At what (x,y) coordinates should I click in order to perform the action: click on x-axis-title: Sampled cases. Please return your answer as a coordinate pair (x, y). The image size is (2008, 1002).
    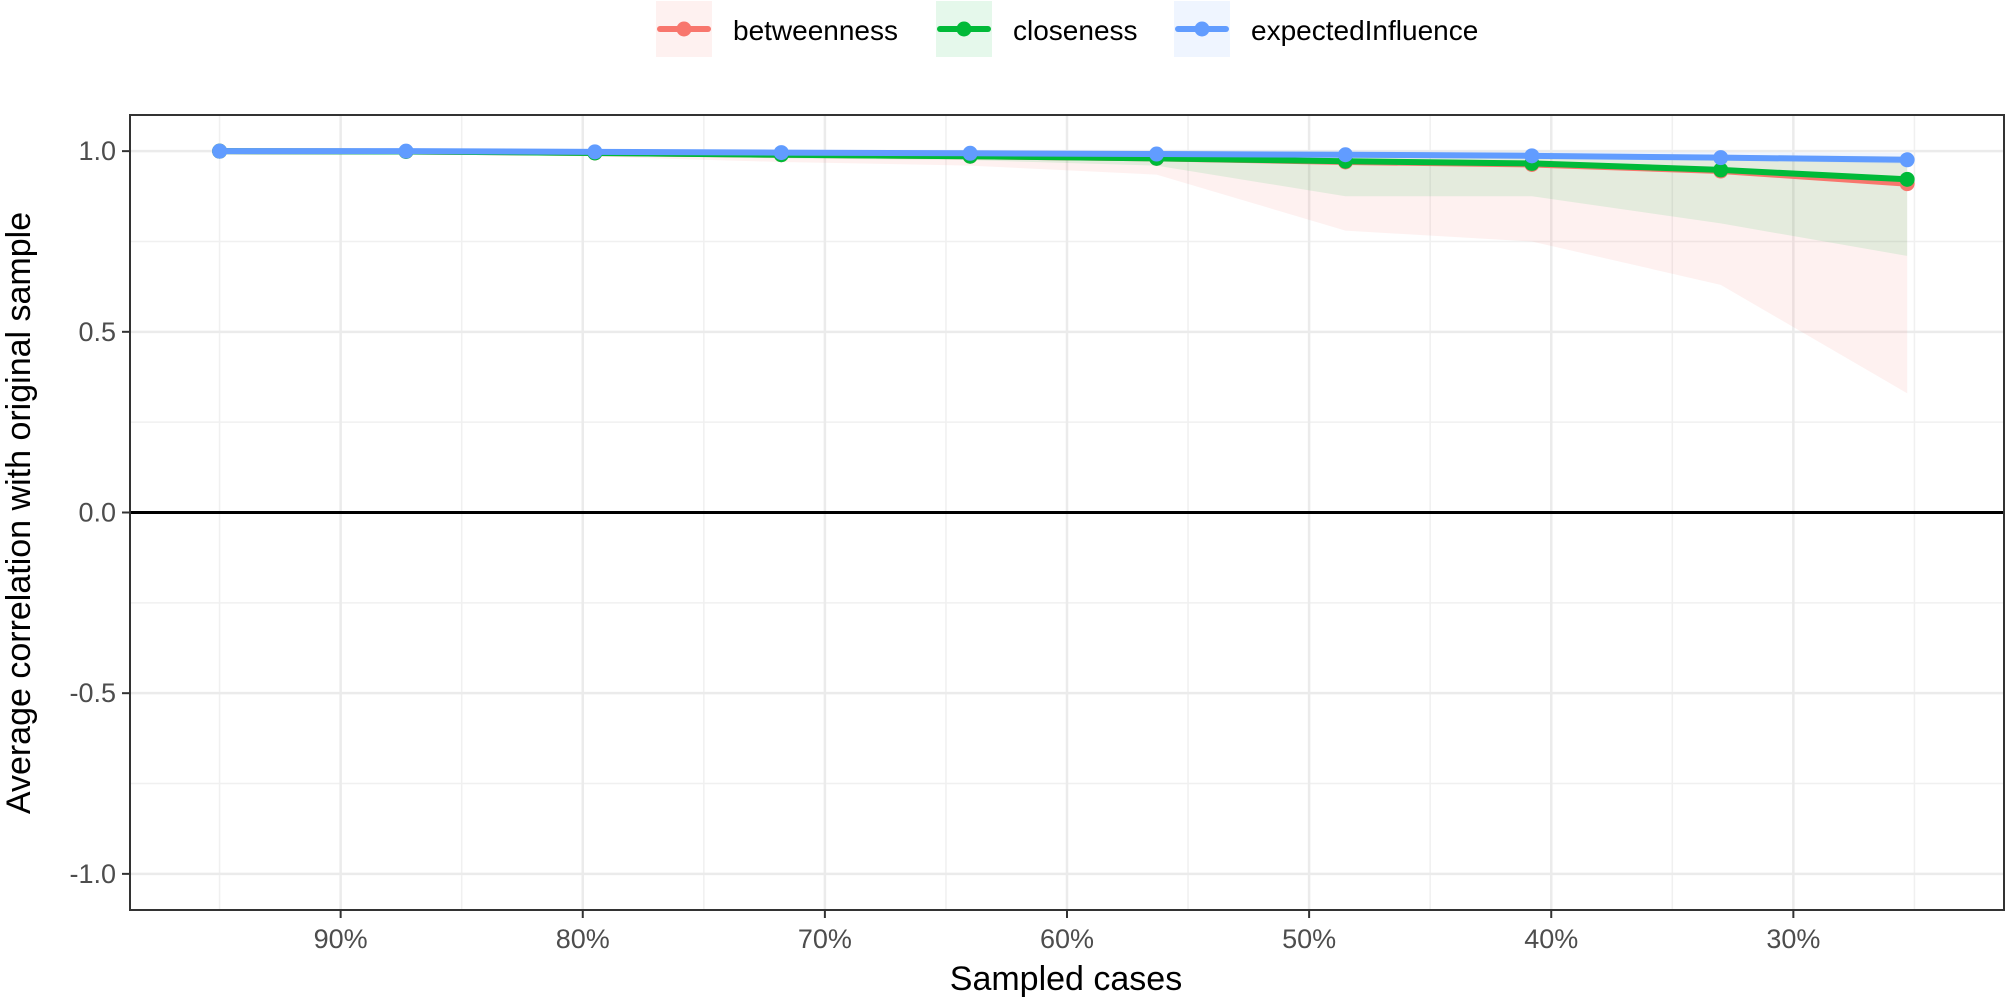
    Looking at the image, I should click on (1066, 979).